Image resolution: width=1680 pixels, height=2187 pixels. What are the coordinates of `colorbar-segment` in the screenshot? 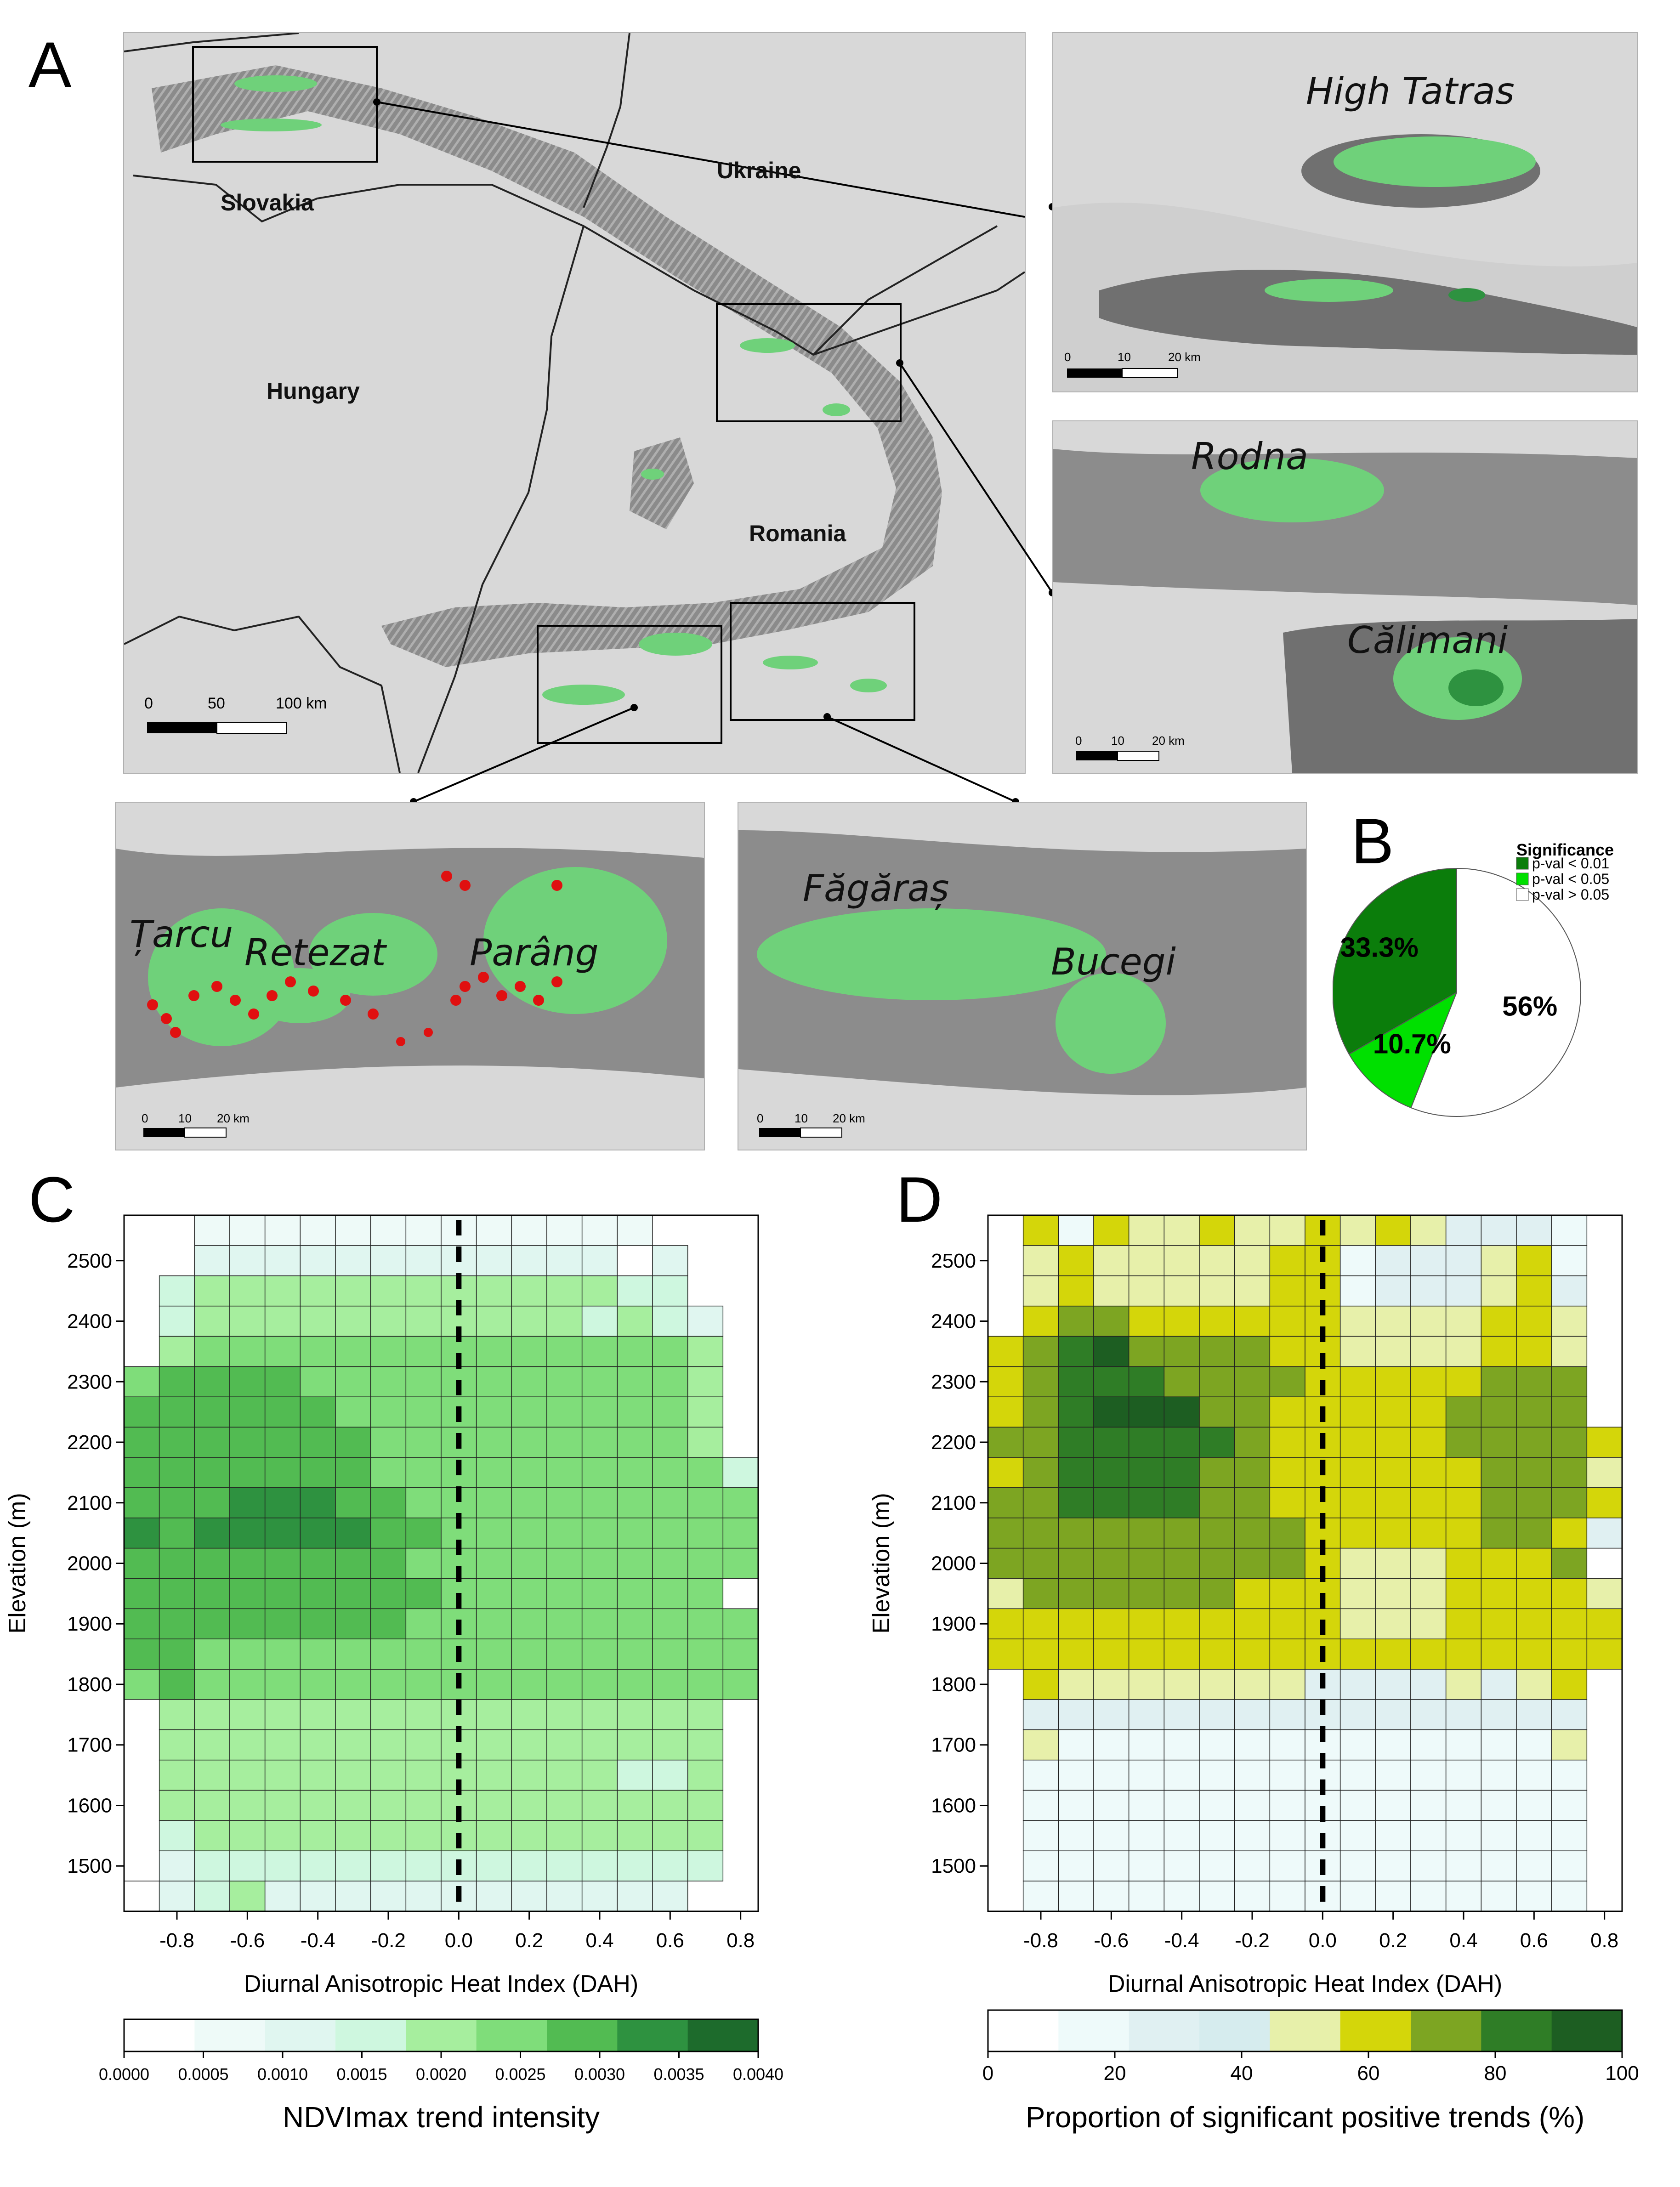 It's located at (582, 2035).